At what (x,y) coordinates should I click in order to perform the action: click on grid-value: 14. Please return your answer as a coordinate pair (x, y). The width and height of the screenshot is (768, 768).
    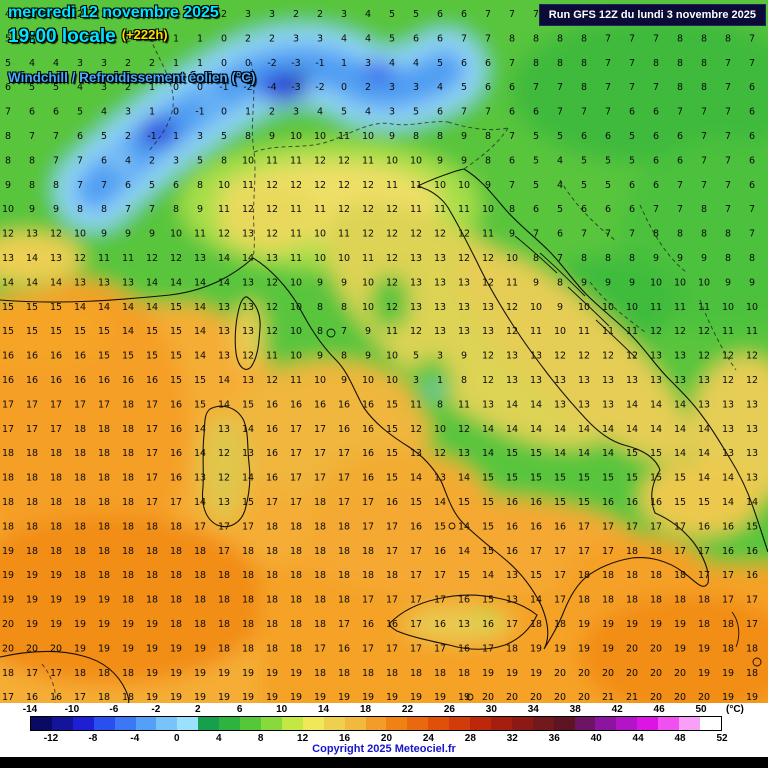
    Looking at the image, I should click on (248, 478).